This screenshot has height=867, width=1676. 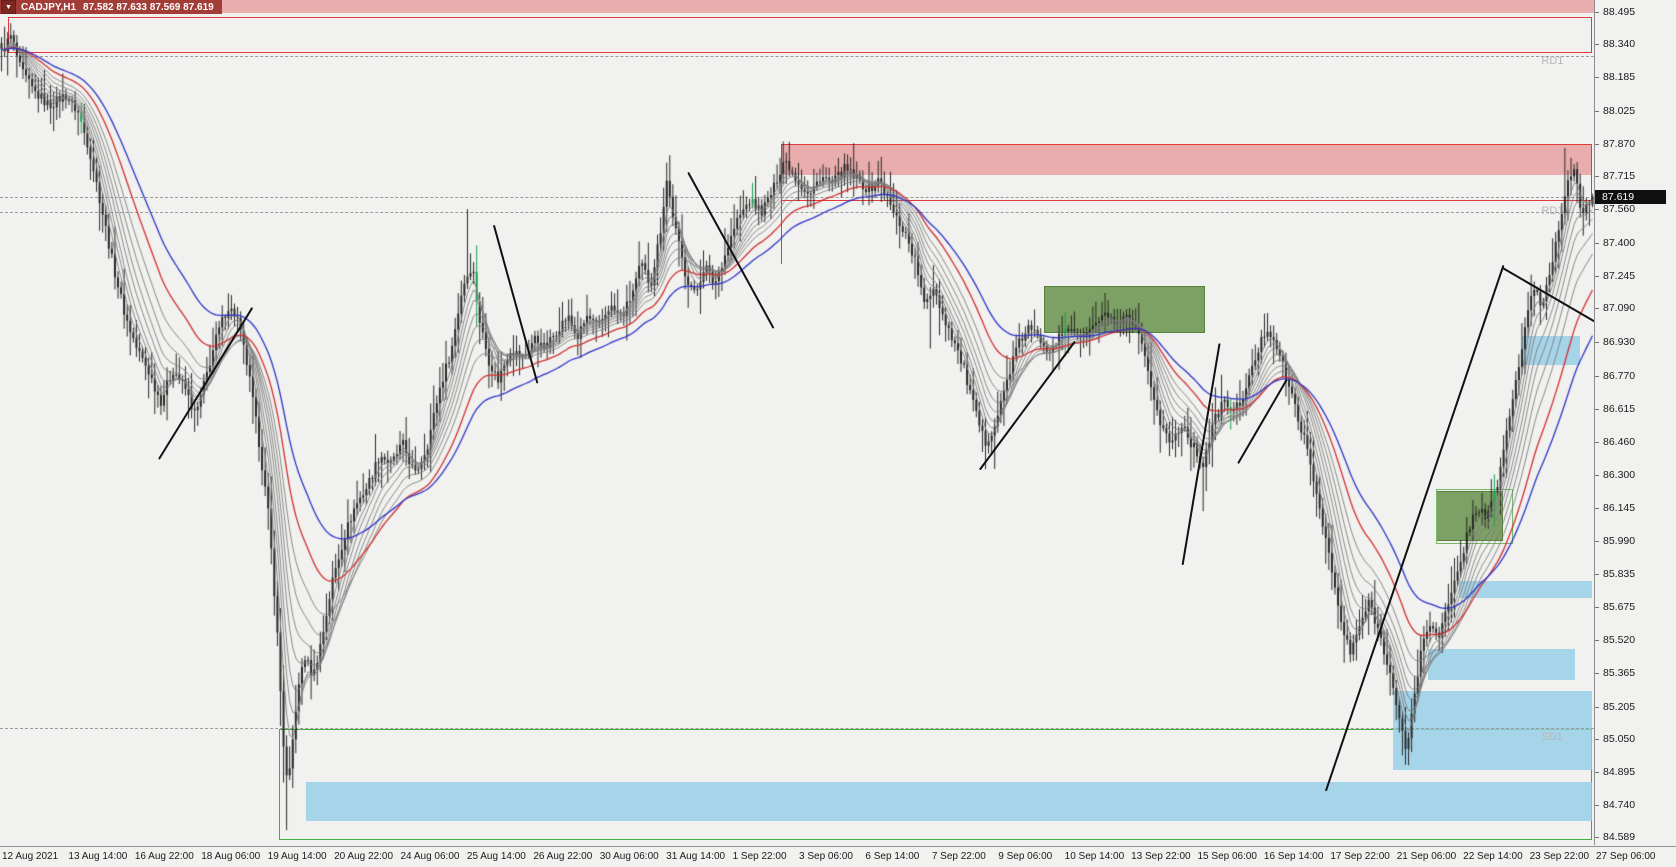 I want to click on time-tick-label: 23 Sep 22:00, so click(x=1559, y=856).